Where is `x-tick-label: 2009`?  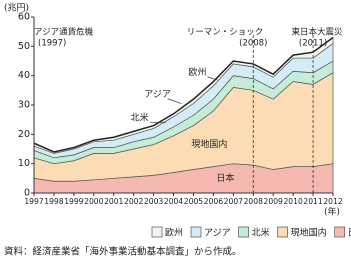
x-tick-label: 2009 is located at coordinates (273, 201).